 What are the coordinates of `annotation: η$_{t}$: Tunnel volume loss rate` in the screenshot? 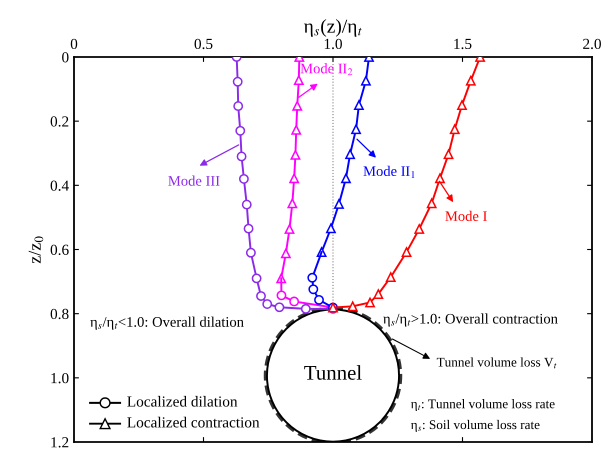 It's located at (482, 405).